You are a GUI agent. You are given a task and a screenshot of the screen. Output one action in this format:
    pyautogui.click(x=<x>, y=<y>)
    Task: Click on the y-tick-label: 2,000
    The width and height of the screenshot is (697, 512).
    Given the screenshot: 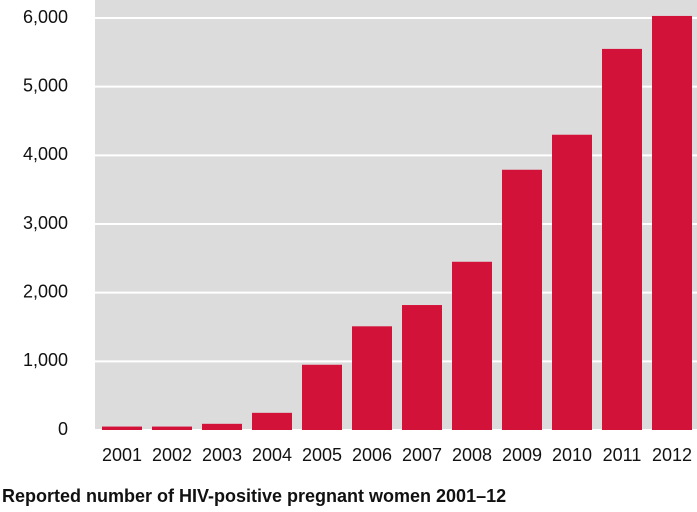 What is the action you would take?
    pyautogui.click(x=45, y=291)
    